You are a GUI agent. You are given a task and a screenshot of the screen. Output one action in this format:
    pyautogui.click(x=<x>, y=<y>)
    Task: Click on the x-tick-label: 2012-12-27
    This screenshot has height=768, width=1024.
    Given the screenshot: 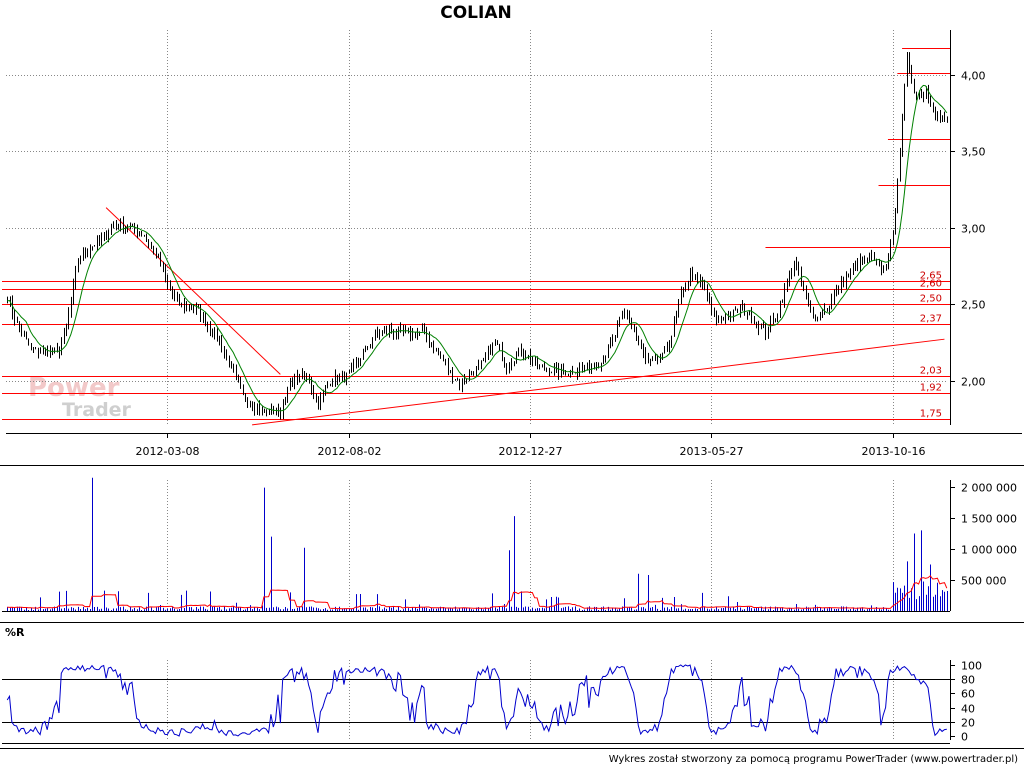 What is the action you would take?
    pyautogui.click(x=531, y=451)
    